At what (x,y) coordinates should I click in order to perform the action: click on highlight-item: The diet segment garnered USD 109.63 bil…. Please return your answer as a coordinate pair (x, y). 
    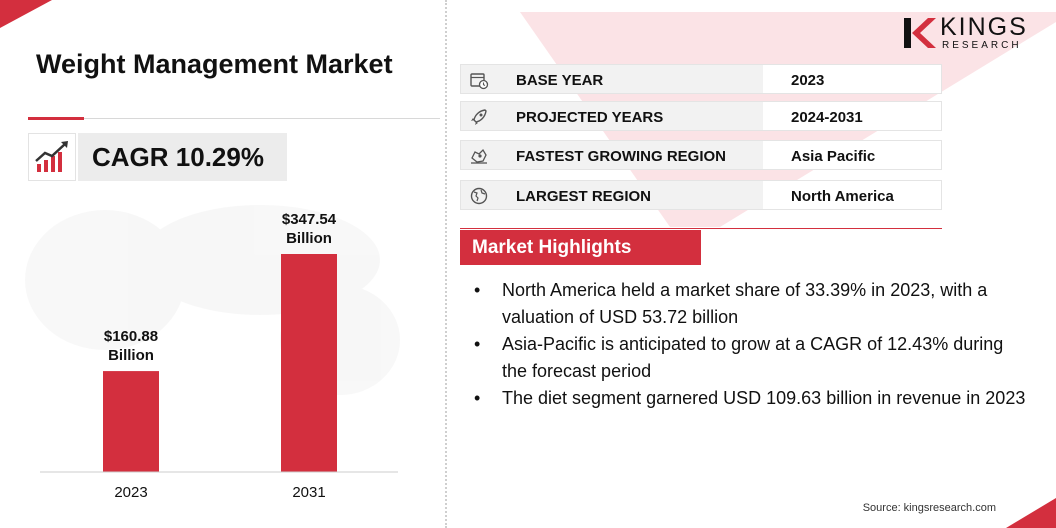
    Looking at the image, I should click on (750, 398).